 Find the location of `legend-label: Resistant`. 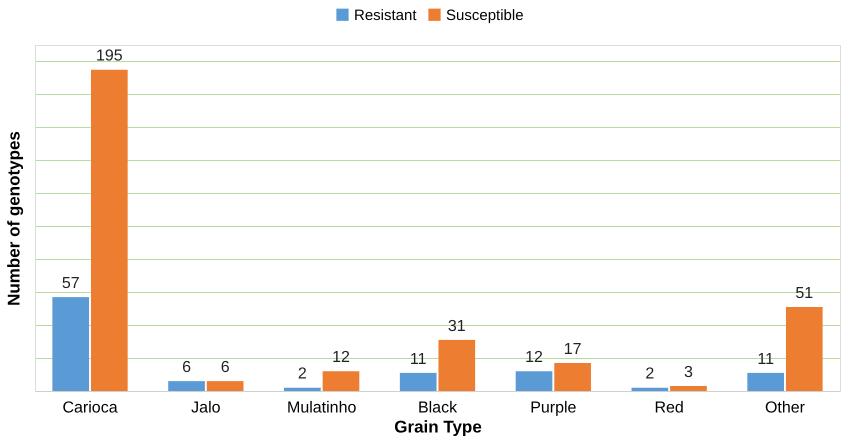

legend-label: Resistant is located at coordinates (386, 15).